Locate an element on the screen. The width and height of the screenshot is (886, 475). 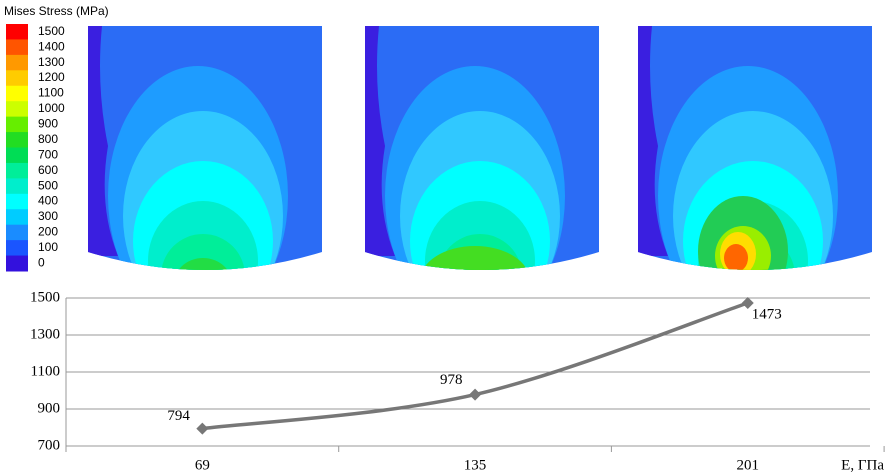
colorbar-label: 1300 is located at coordinates (51, 62).